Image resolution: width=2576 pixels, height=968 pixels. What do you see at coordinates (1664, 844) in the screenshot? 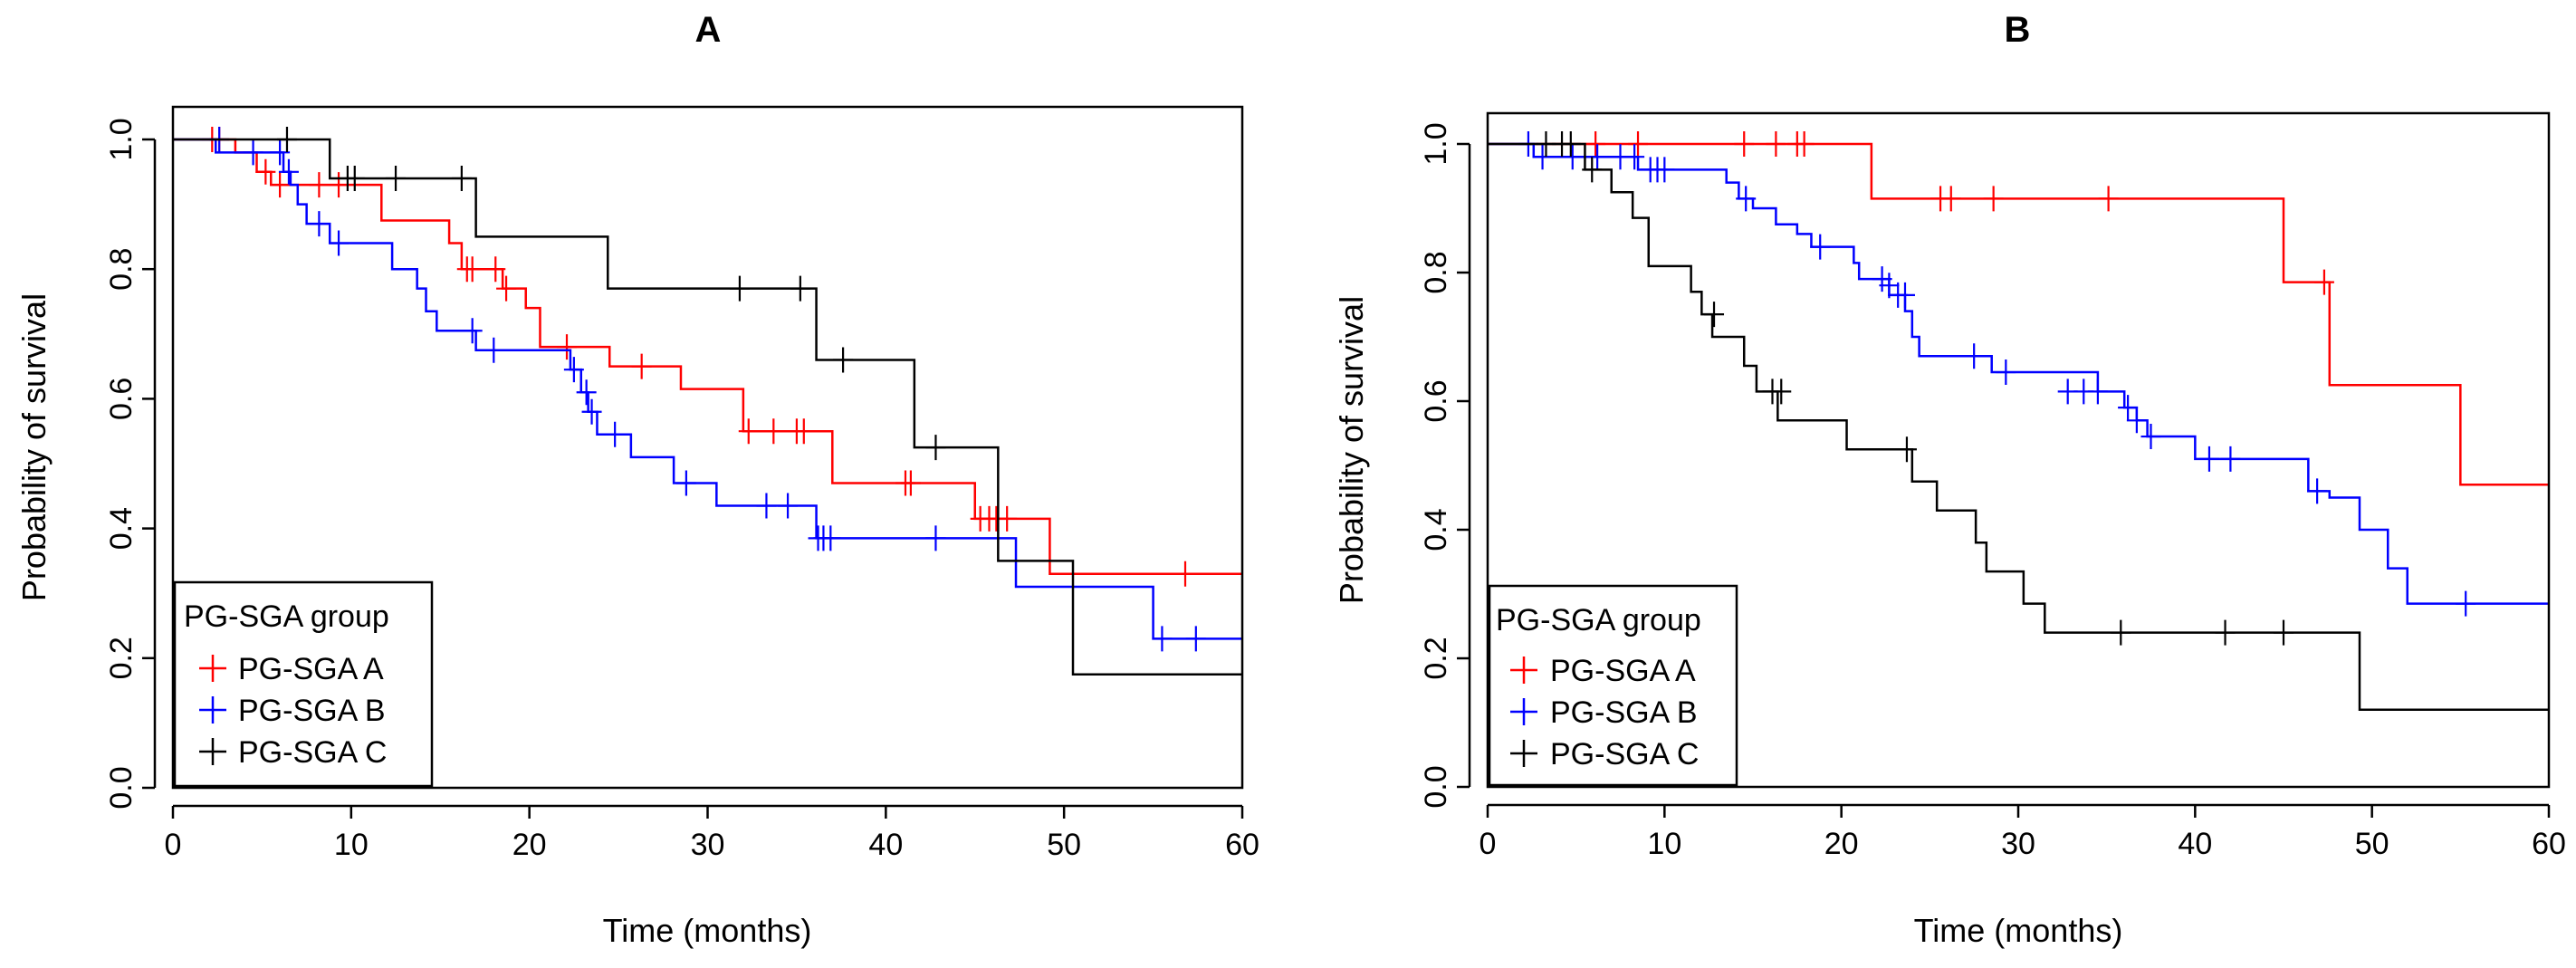
I see `chart-b-x-tick-label: 10` at bounding box center [1664, 844].